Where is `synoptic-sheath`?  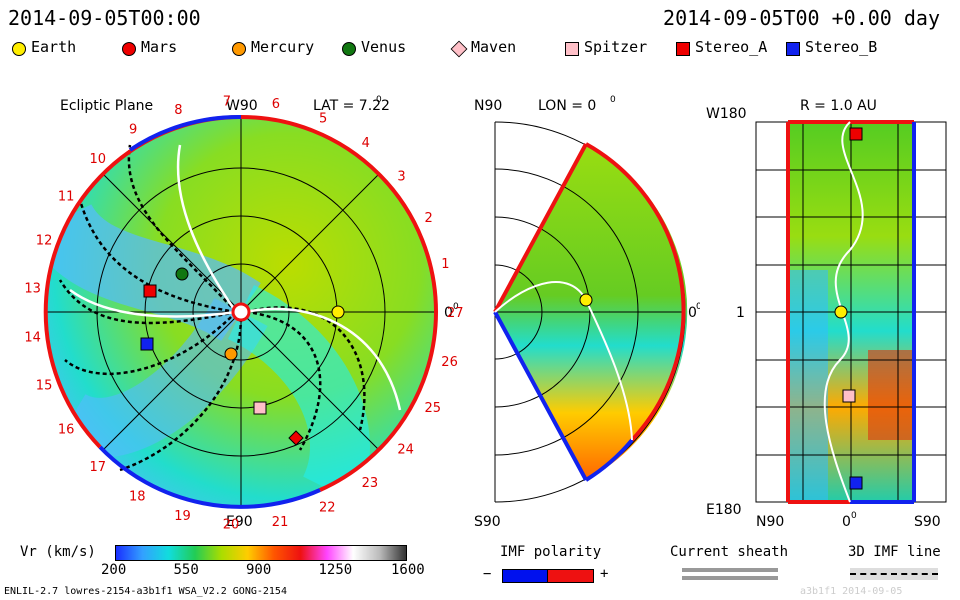
synoptic-sheath is located at coordinates (843, 312).